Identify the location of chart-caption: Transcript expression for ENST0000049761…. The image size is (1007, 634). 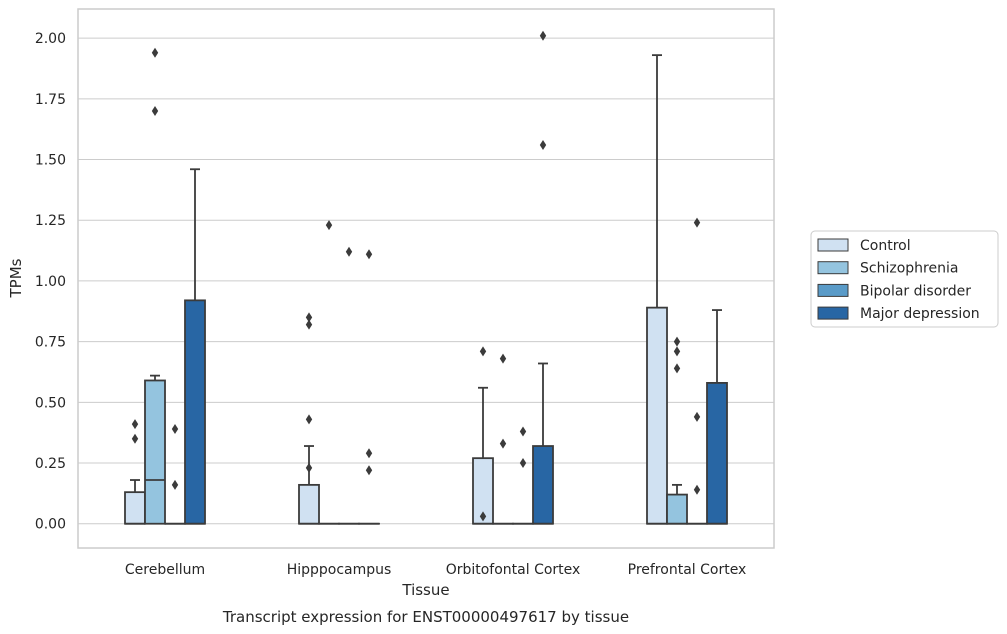
(425, 617).